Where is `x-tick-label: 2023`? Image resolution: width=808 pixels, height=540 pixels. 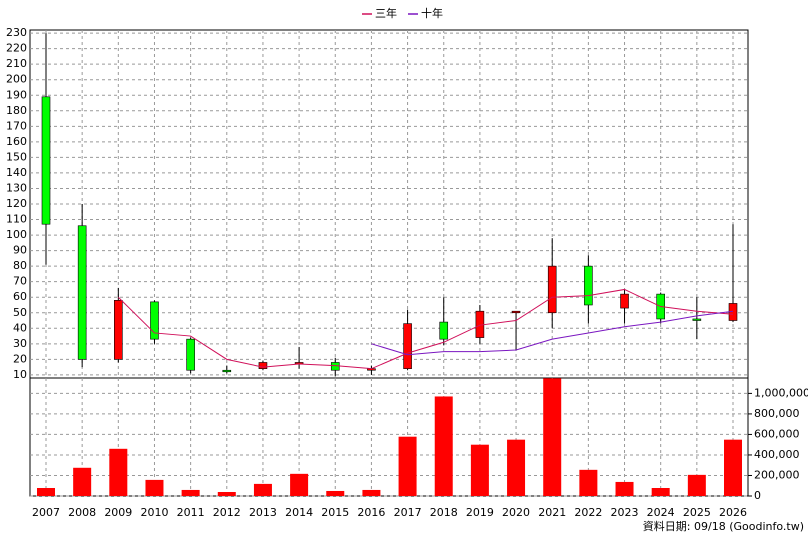 x-tick-label: 2023 is located at coordinates (625, 512).